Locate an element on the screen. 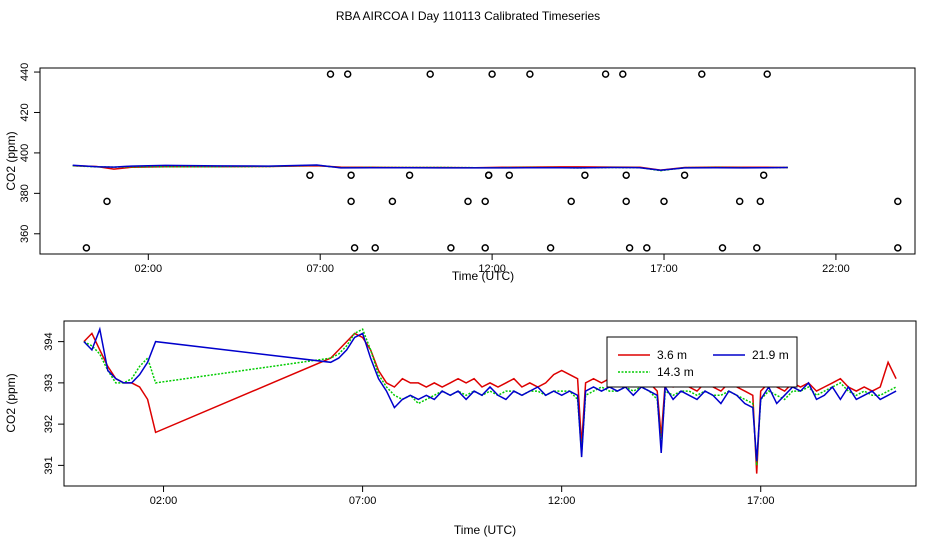  bottom-x-axis-label: Time (UTC) is located at coordinates (485, 530).